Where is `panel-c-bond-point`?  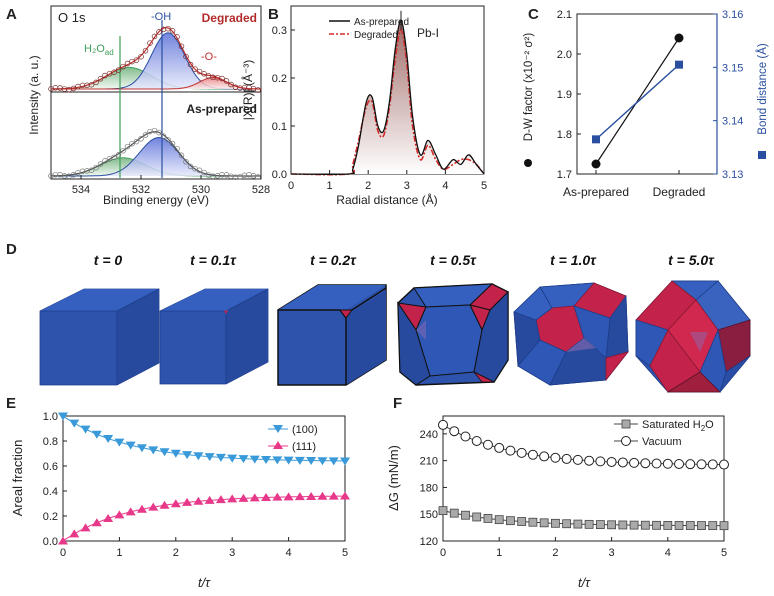 panel-c-bond-point is located at coordinates (679, 64).